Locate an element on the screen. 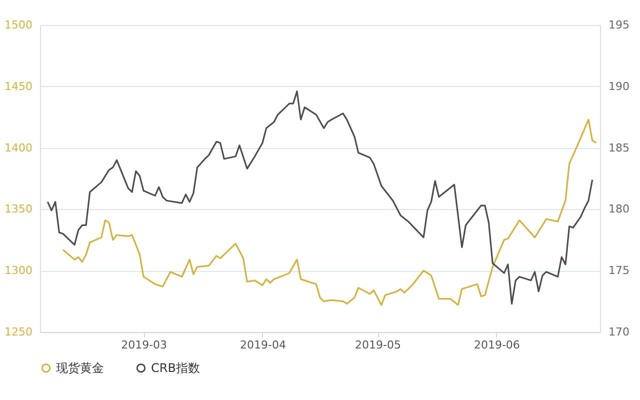 Image resolution: width=640 pixels, height=400 pixels. y-tick-label: 1300 is located at coordinates (18, 271).